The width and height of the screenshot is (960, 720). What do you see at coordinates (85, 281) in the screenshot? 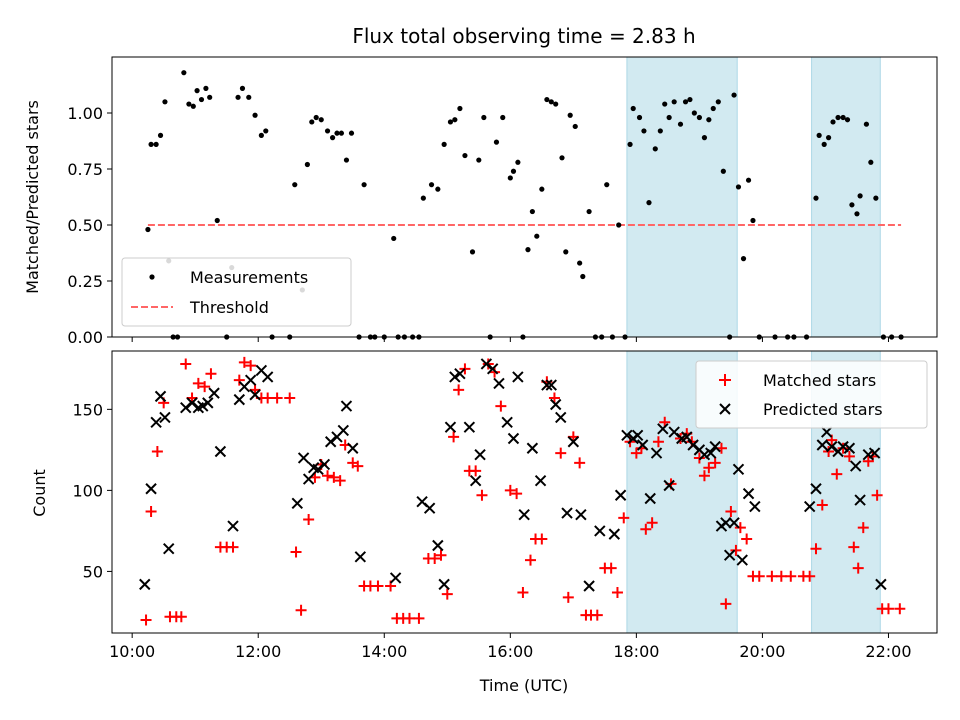
I see `y-tick-label: 0.25` at bounding box center [85, 281].